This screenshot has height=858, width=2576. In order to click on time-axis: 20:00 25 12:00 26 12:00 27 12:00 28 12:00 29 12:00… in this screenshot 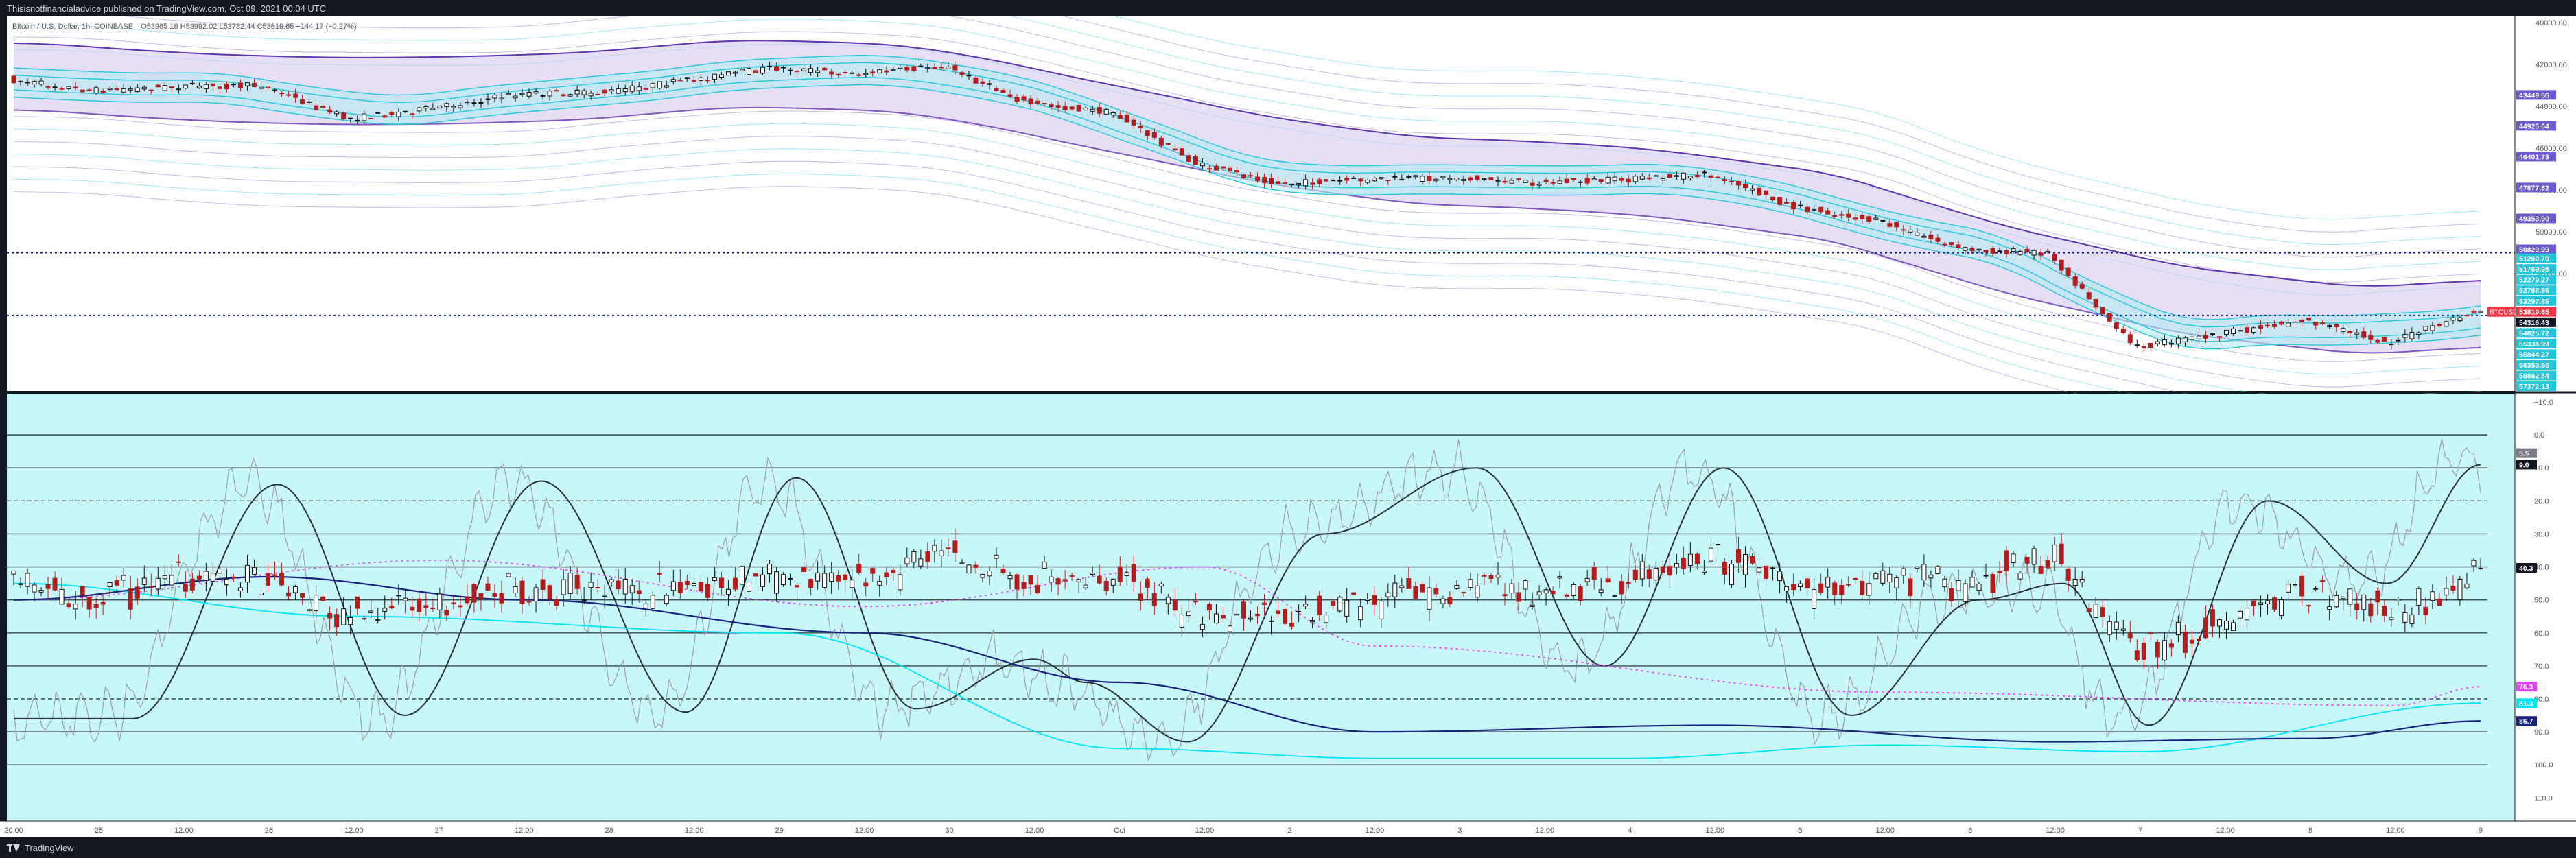, I will do `click(1288, 828)`.